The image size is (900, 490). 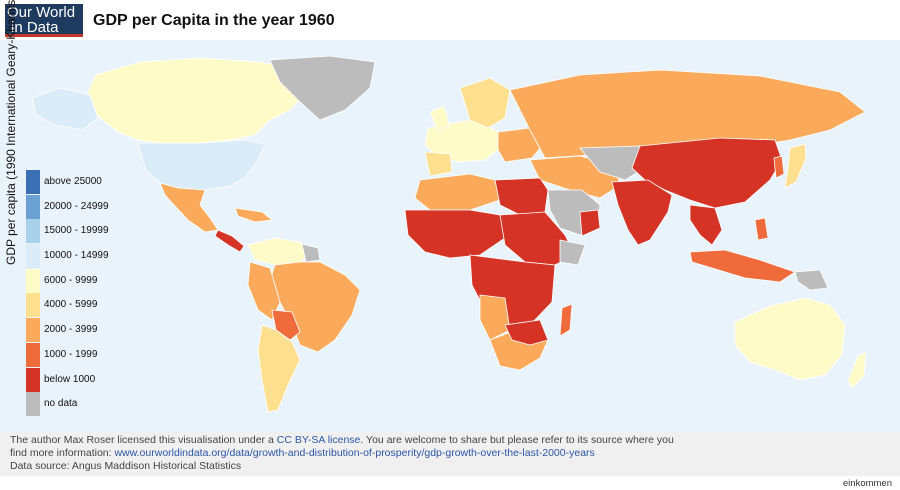 I want to click on region-venezuela-colombia, so click(x=280, y=251).